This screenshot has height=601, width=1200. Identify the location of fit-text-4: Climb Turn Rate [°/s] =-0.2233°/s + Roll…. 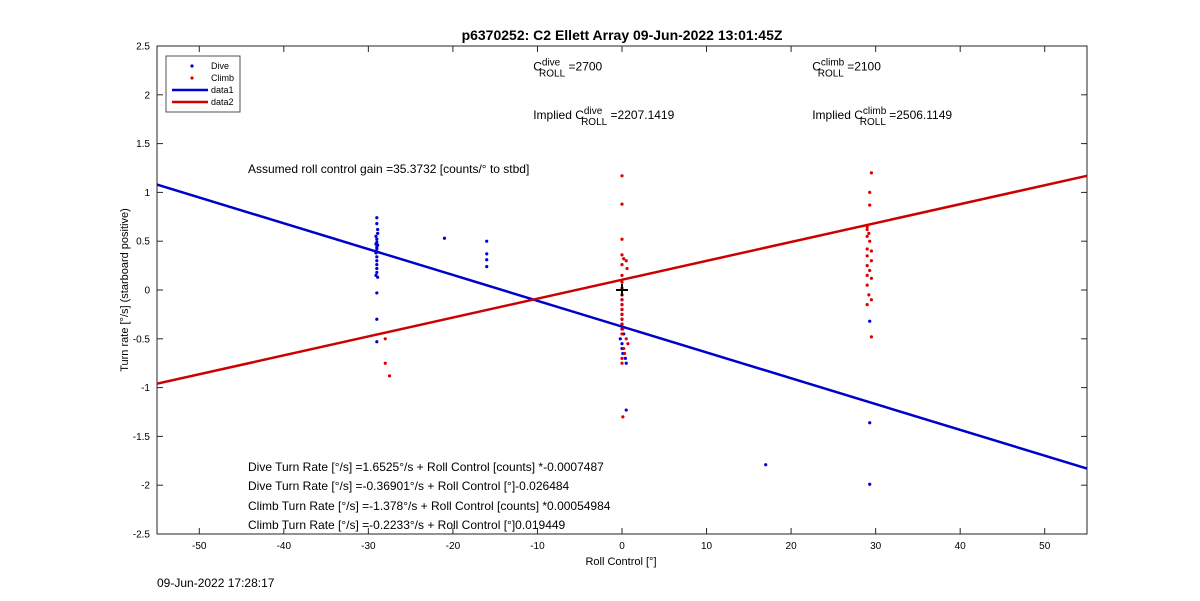
(407, 525).